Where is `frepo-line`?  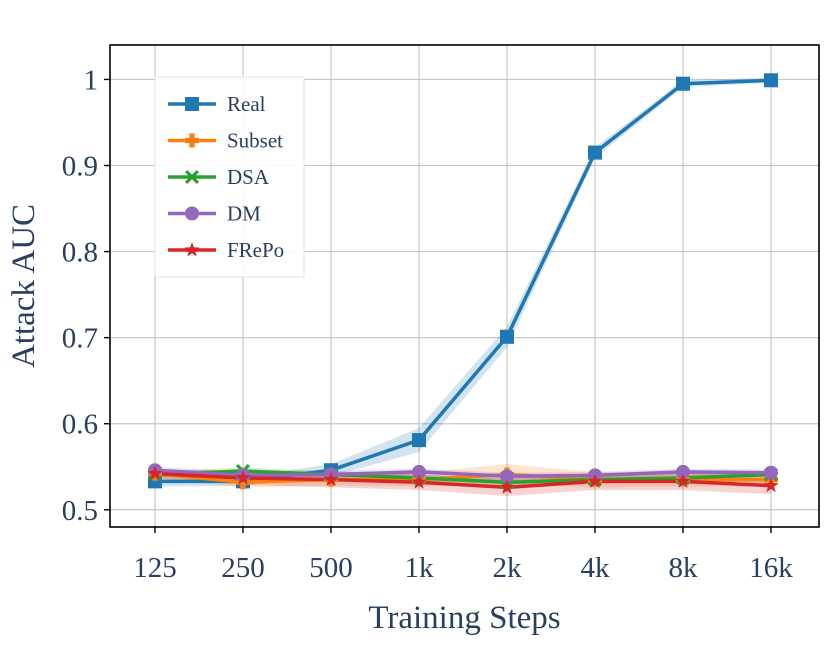
frepo-line is located at coordinates (463, 480).